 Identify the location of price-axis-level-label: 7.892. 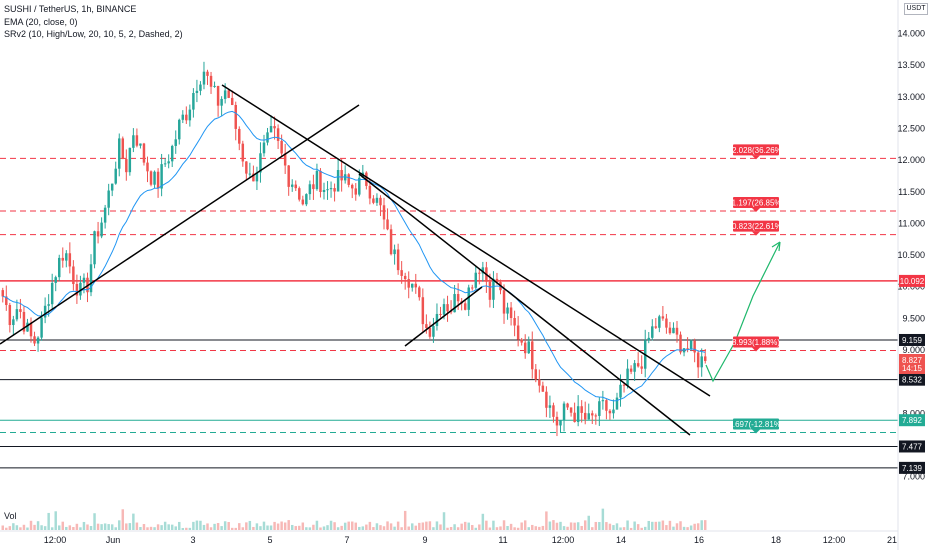
(912, 420).